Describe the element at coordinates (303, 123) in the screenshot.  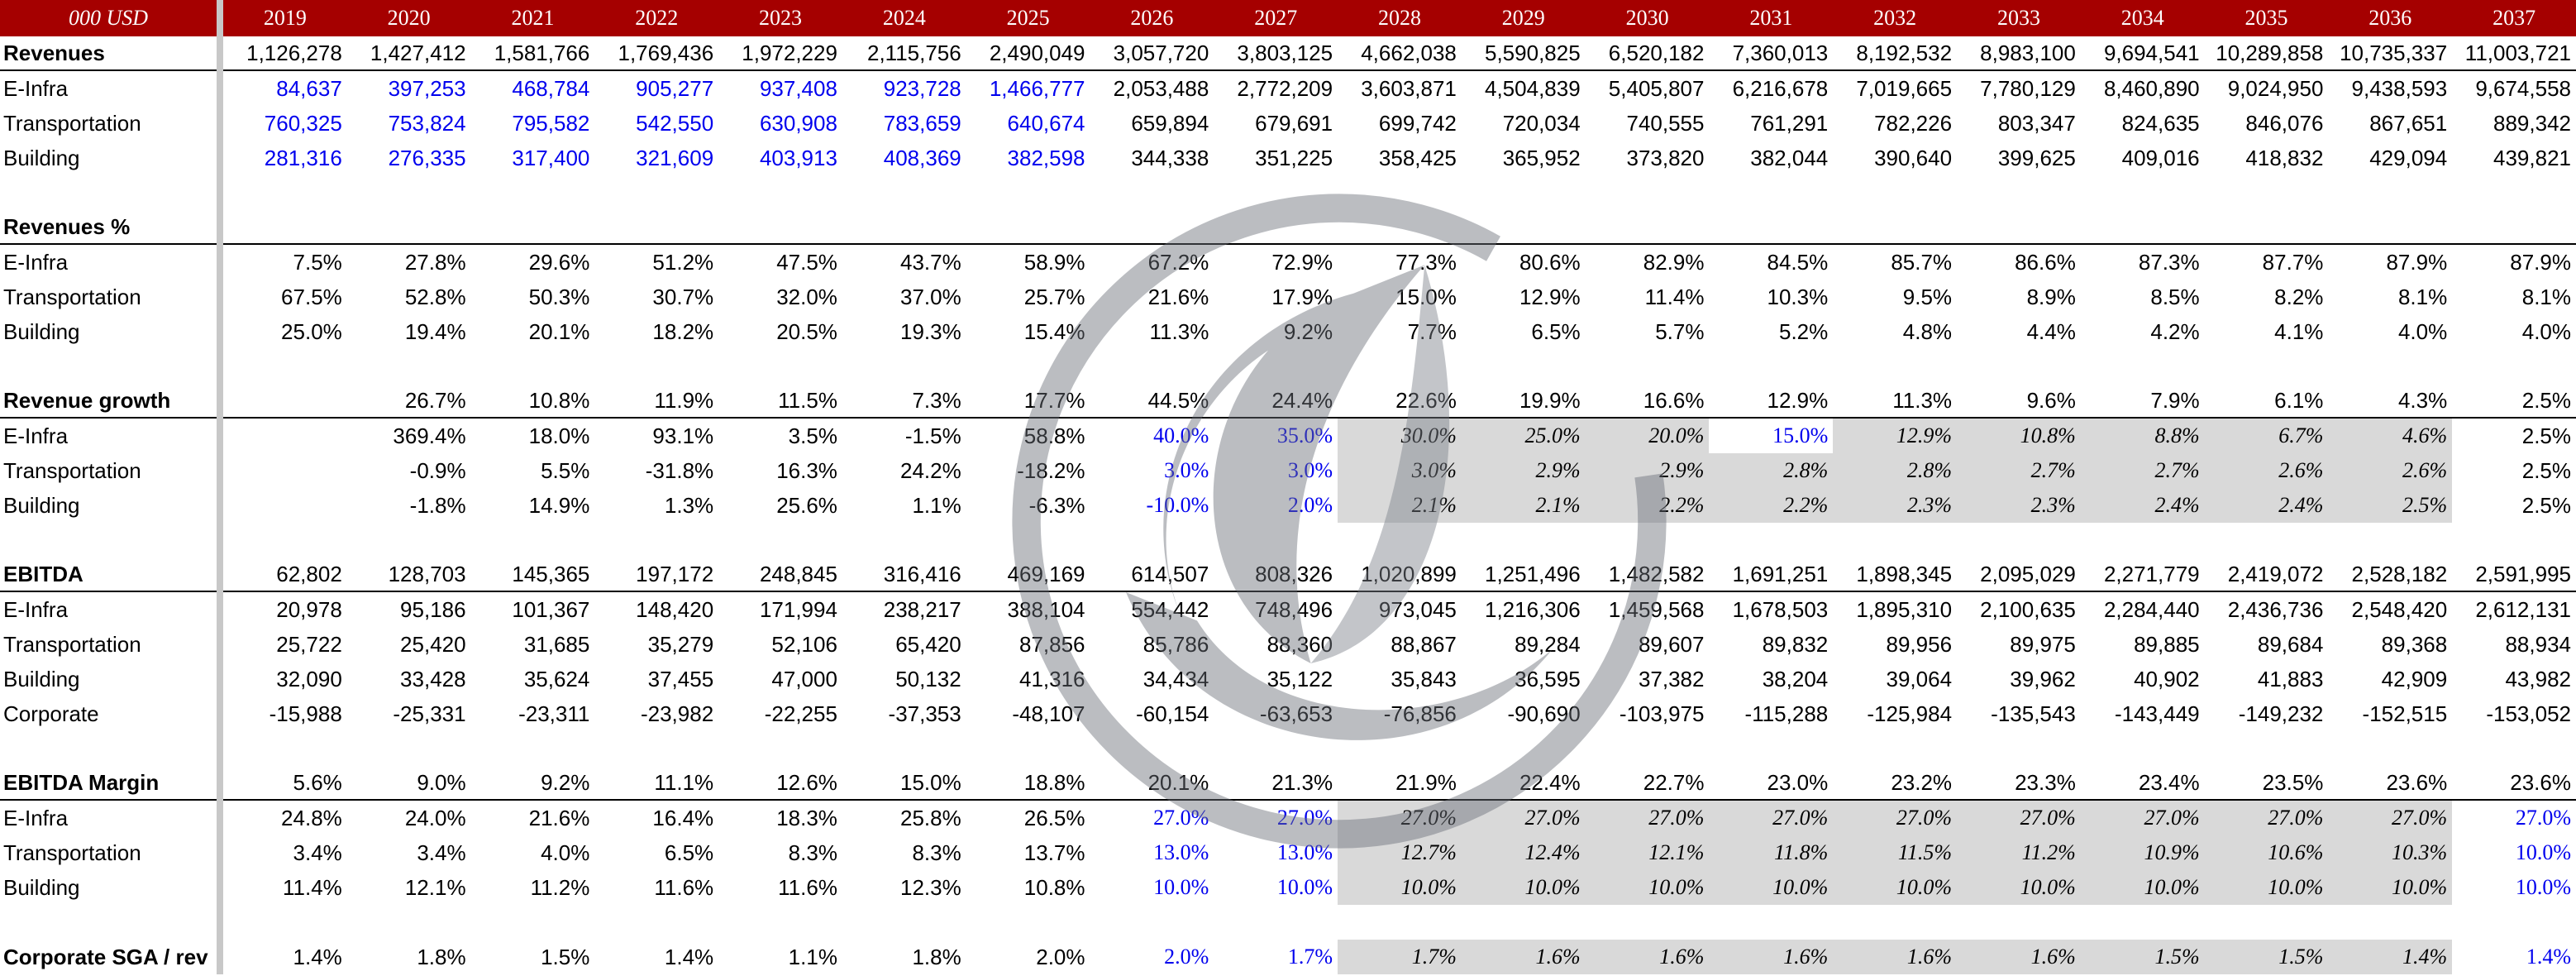
I see `row-value: 760,325` at that location.